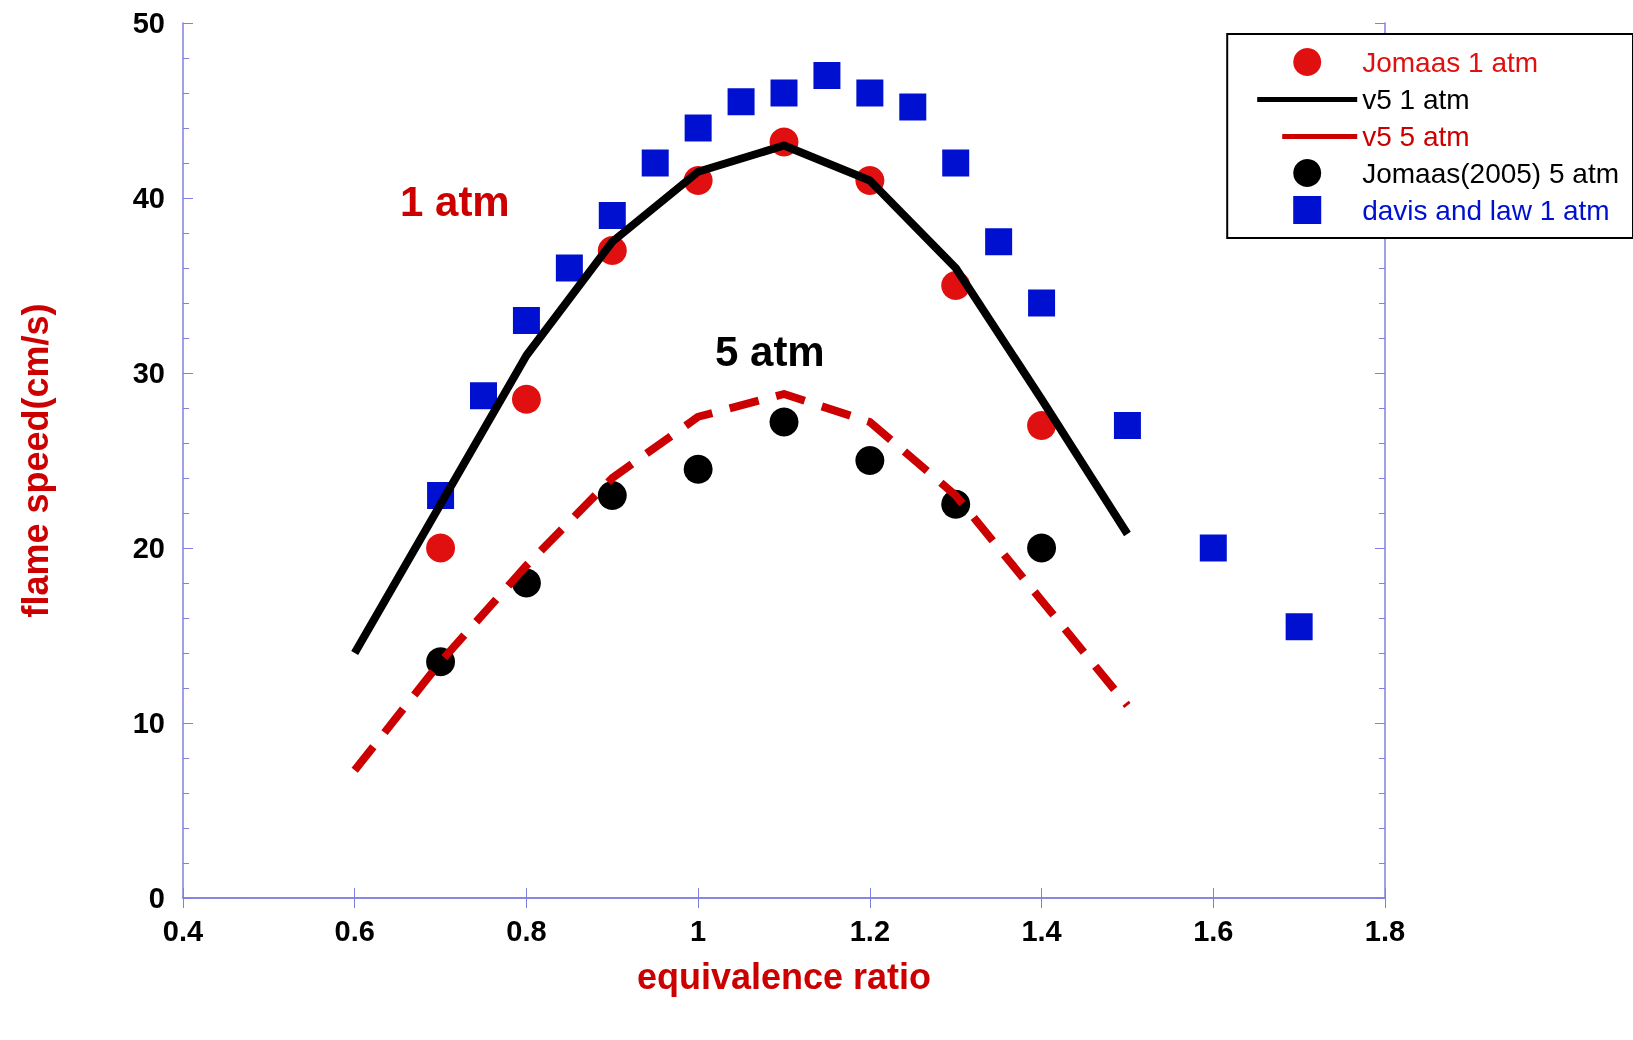  What do you see at coordinates (784, 976) in the screenshot?
I see `x-axis-title: equivalence ratio` at bounding box center [784, 976].